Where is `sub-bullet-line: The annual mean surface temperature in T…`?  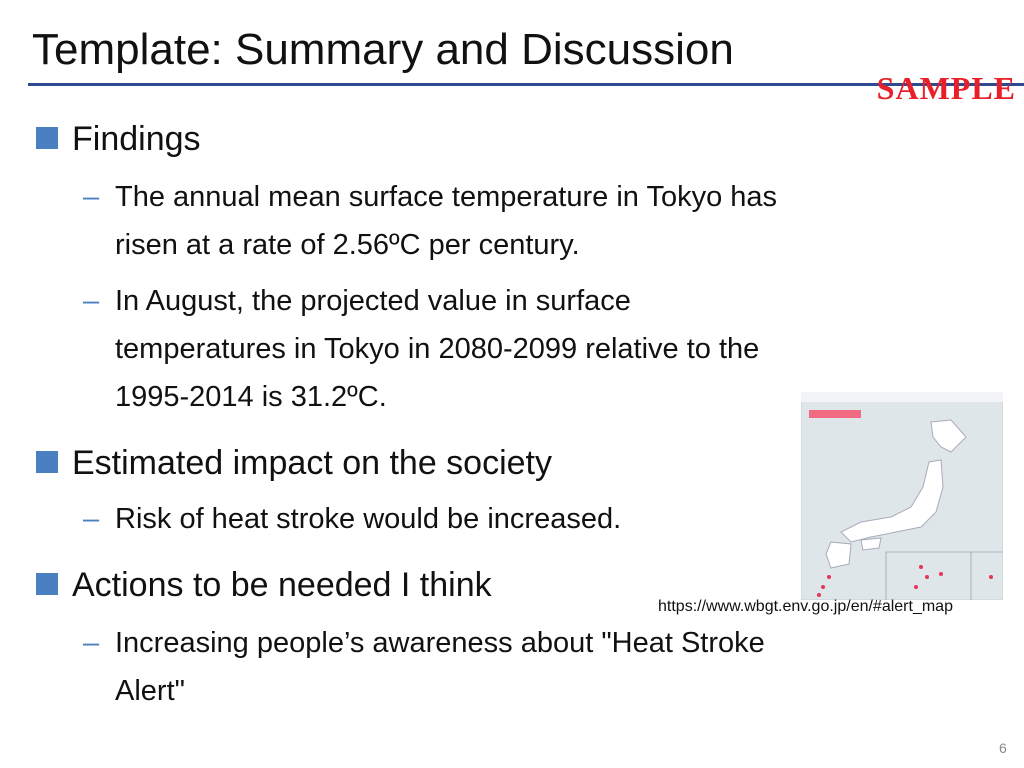 sub-bullet-line: The annual mean surface temperature in T… is located at coordinates (446, 197).